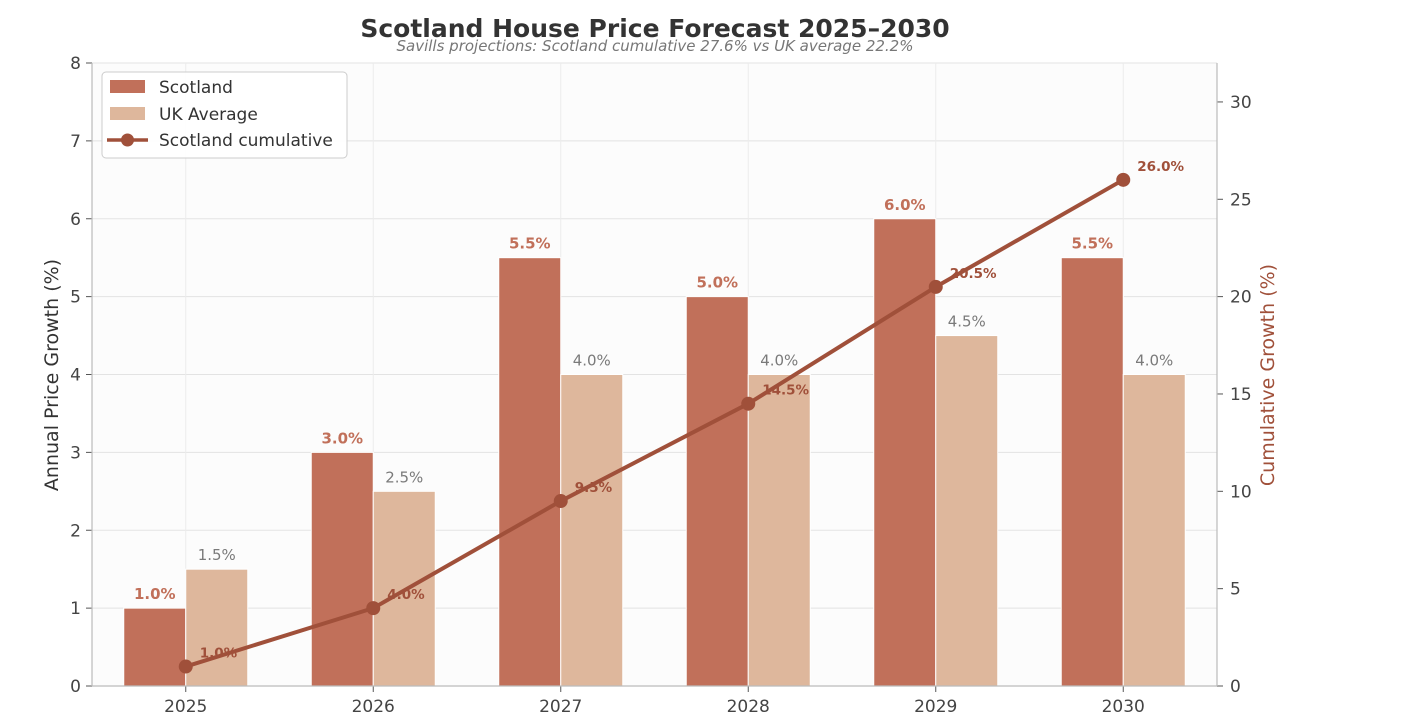 This screenshot has height=722, width=1410. Describe the element at coordinates (654, 28) in the screenshot. I see `chart-title: Scotland House Price Forecast 2025–2030` at that location.